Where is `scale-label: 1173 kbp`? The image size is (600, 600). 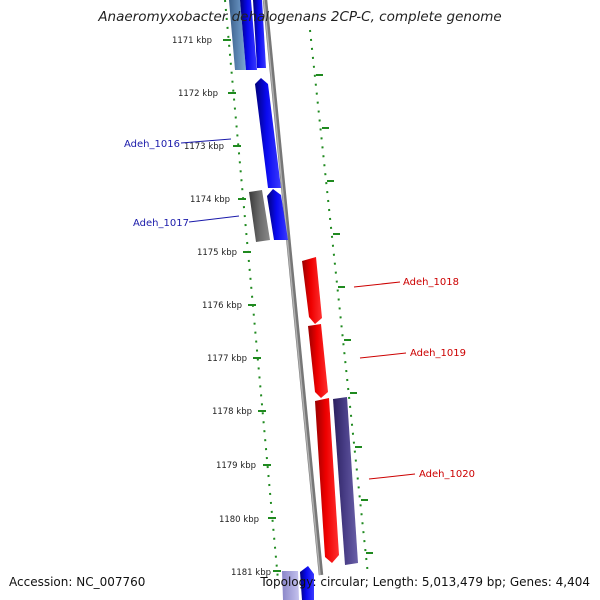 scale-label: 1173 kbp is located at coordinates (204, 147).